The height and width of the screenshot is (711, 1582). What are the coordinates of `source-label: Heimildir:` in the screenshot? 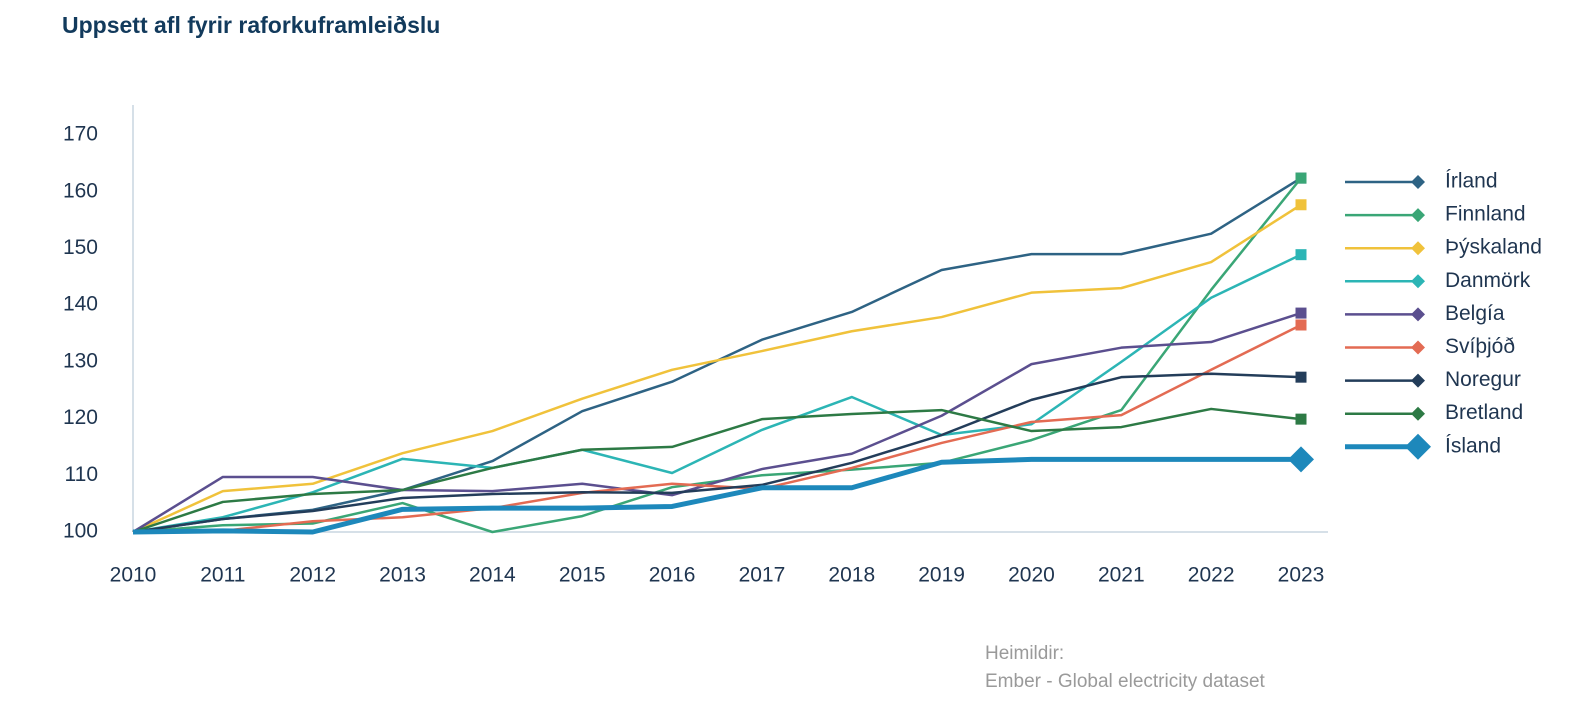 It's located at (1024, 653).